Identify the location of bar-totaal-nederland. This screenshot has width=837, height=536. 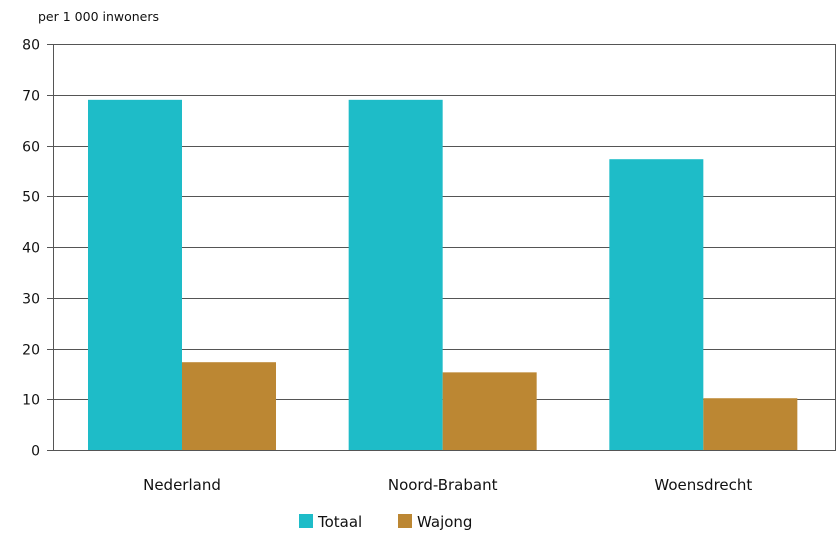
(135, 274).